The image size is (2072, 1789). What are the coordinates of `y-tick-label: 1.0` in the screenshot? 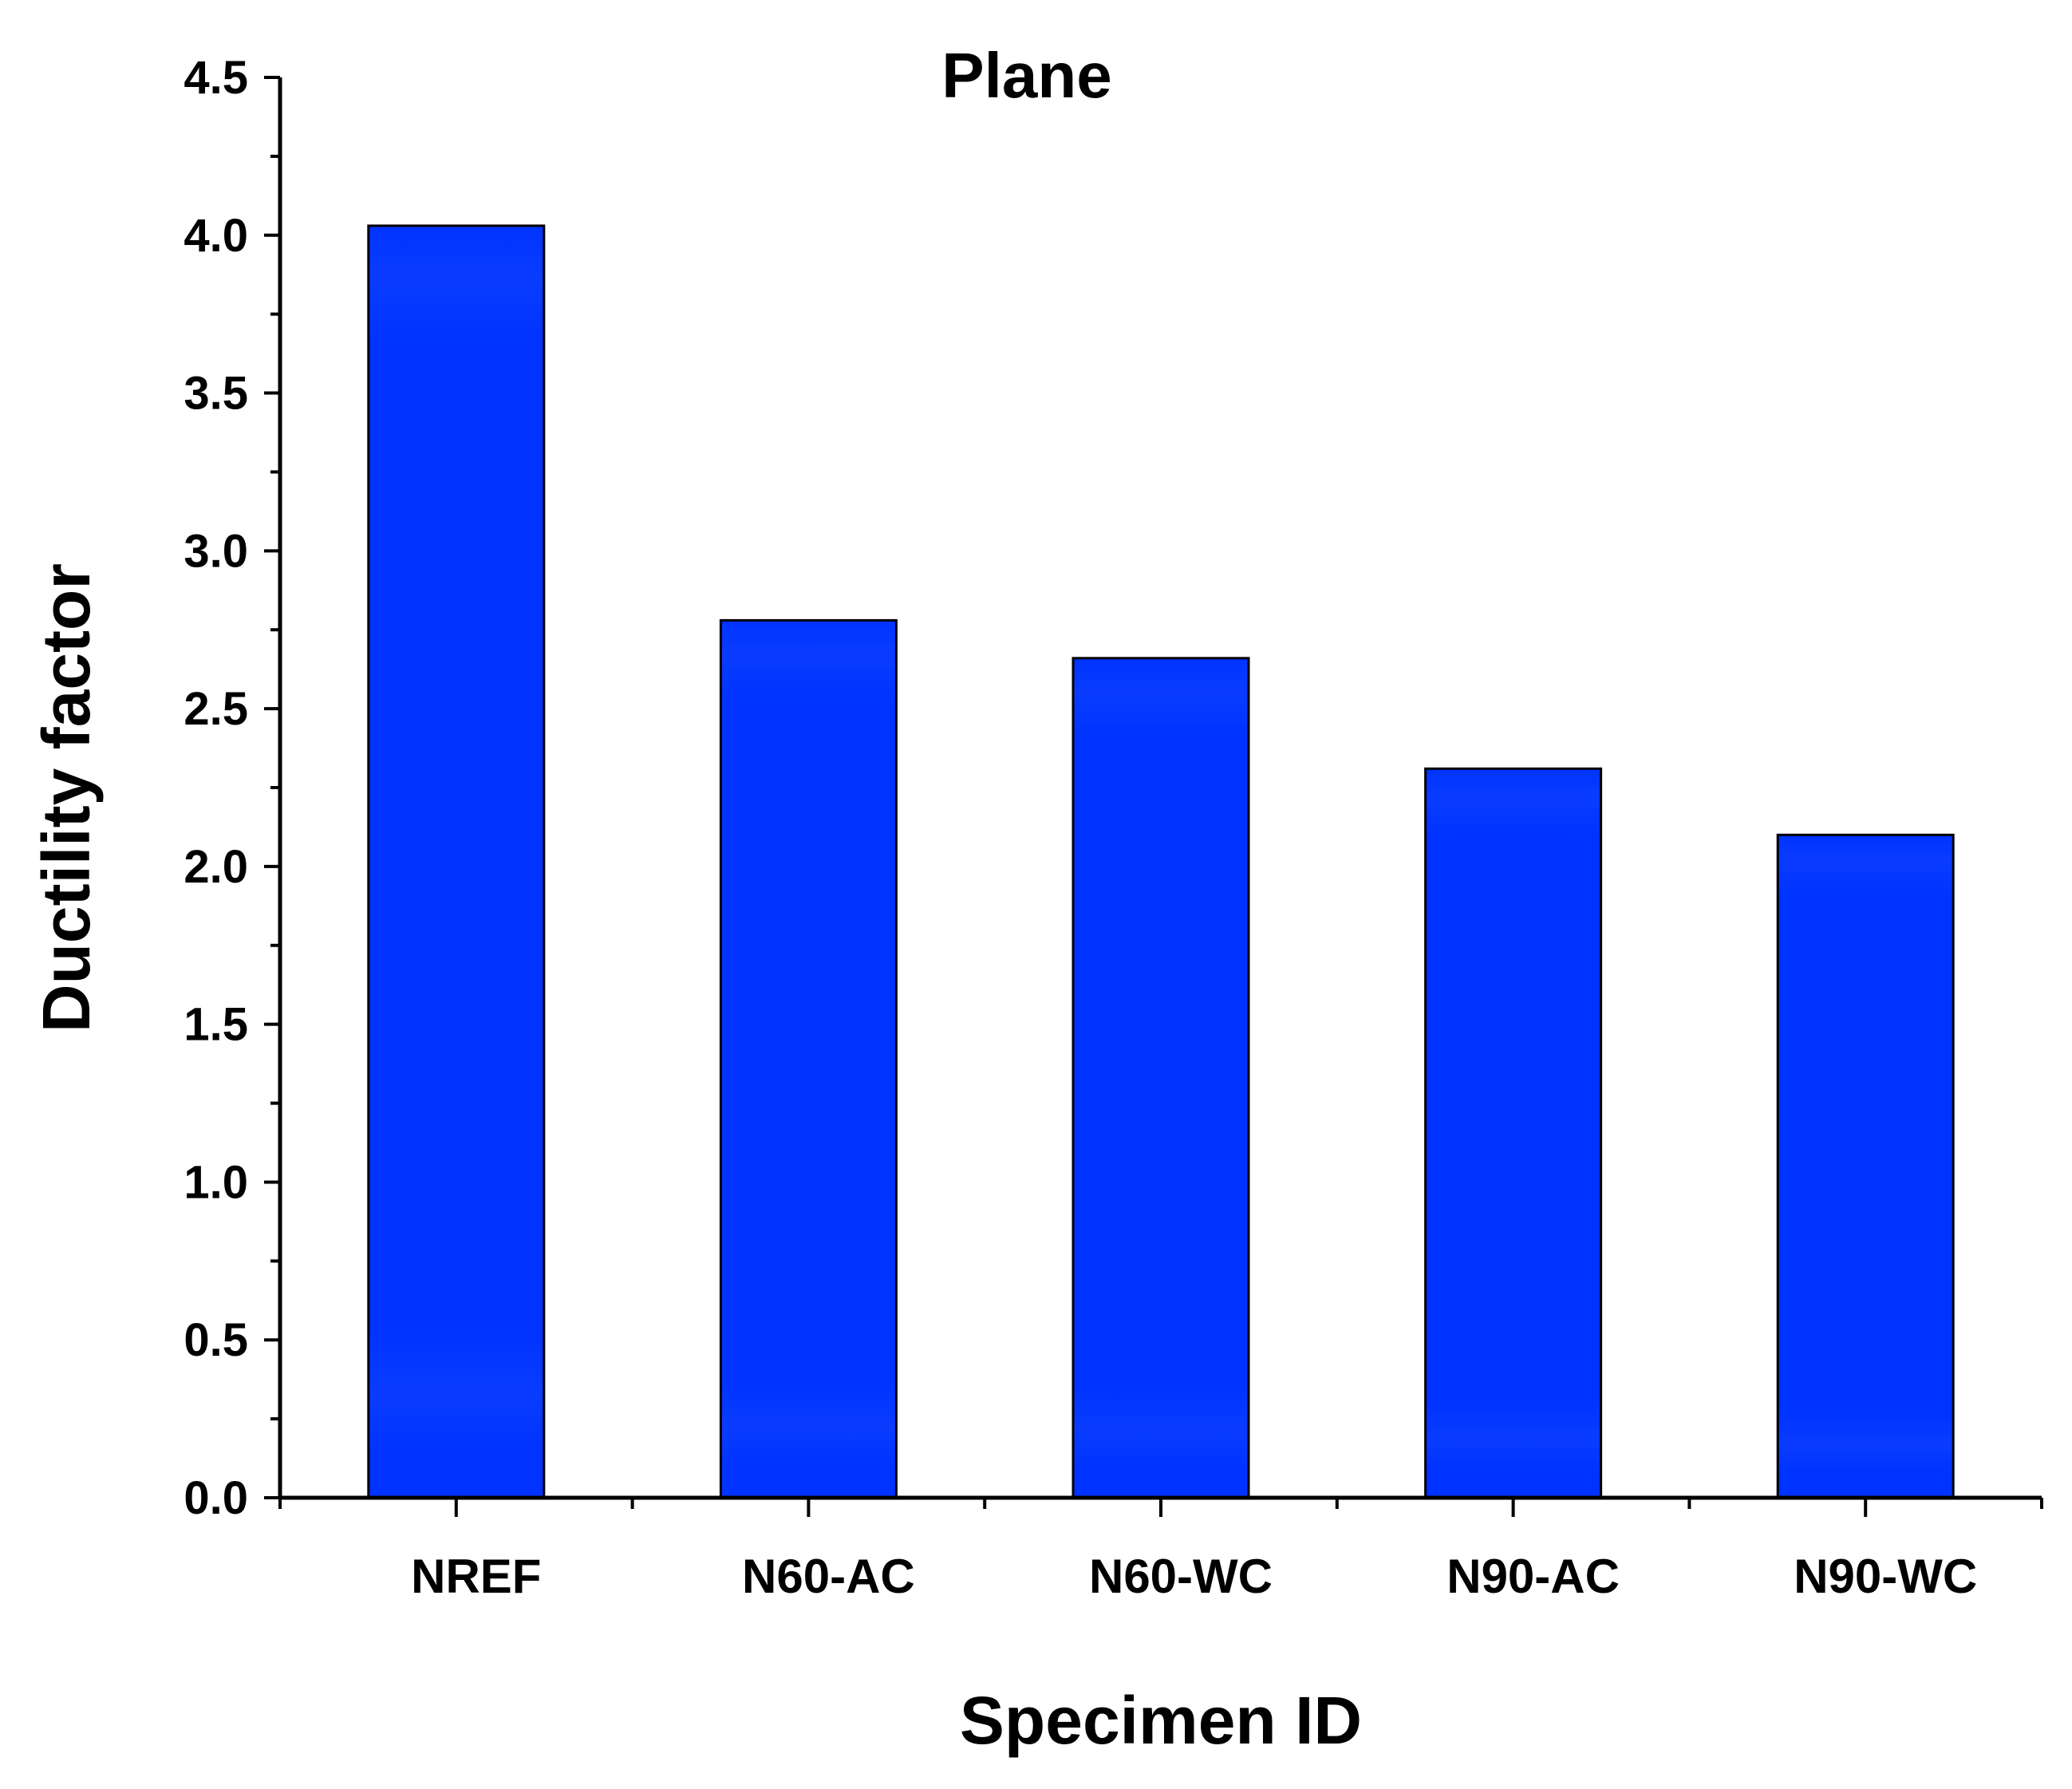 It's located at (216, 1182).